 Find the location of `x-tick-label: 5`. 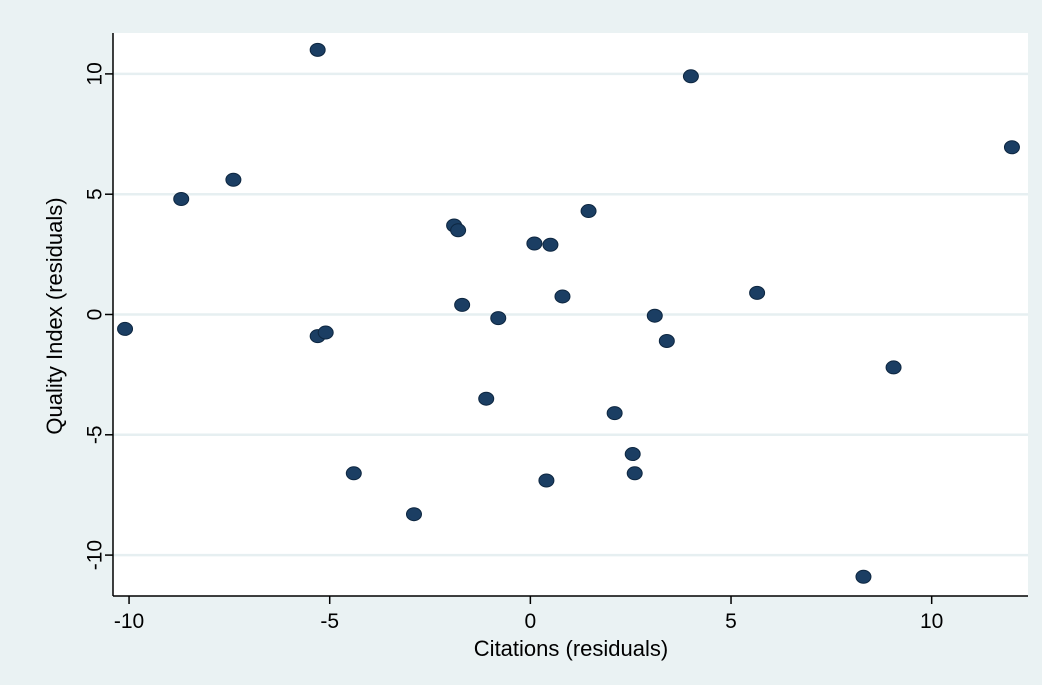

x-tick-label: 5 is located at coordinates (731, 621).